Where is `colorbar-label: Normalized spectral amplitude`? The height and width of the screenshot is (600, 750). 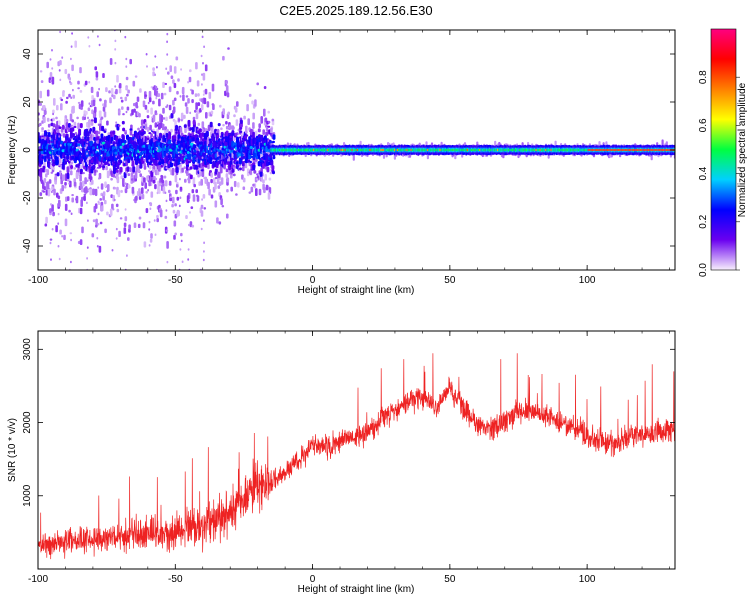 colorbar-label: Normalized spectral amplitude is located at coordinates (742, 149).